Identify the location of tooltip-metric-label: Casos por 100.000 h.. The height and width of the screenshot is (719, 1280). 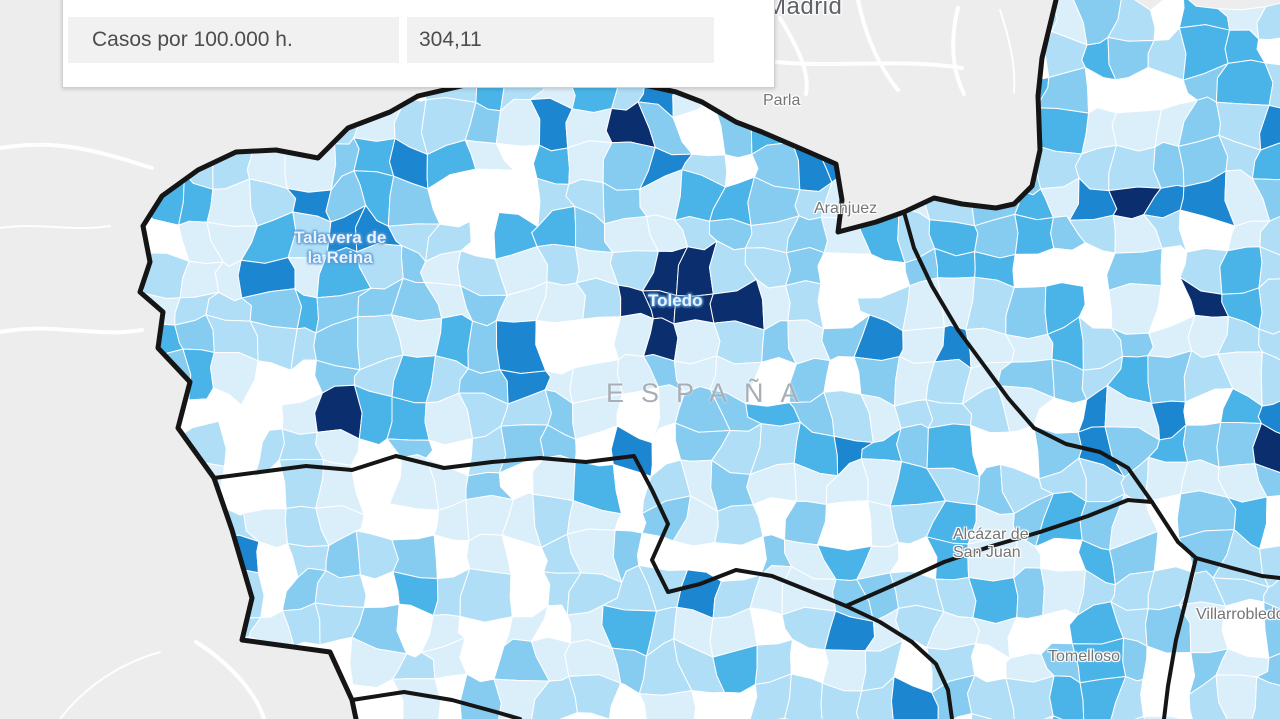
(233, 40).